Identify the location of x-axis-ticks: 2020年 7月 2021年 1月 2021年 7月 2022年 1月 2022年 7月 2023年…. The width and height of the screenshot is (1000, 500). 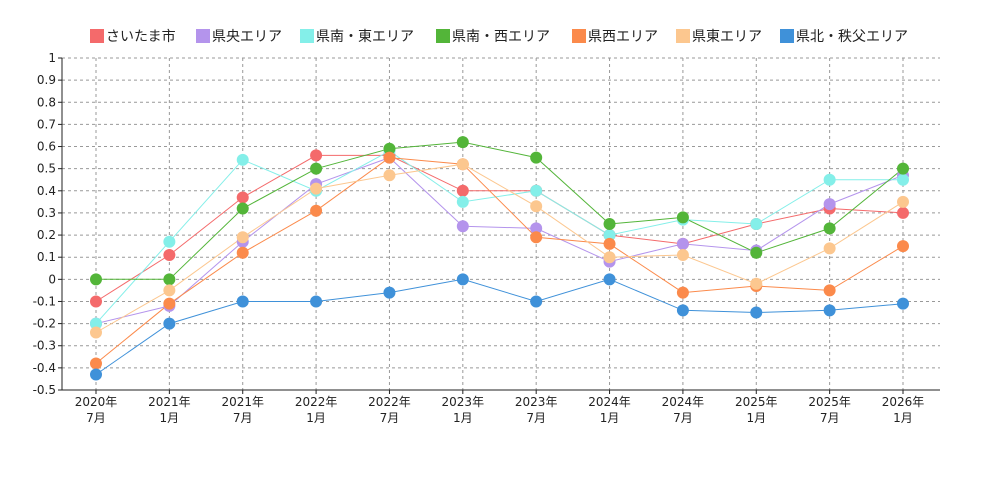
(499, 407).